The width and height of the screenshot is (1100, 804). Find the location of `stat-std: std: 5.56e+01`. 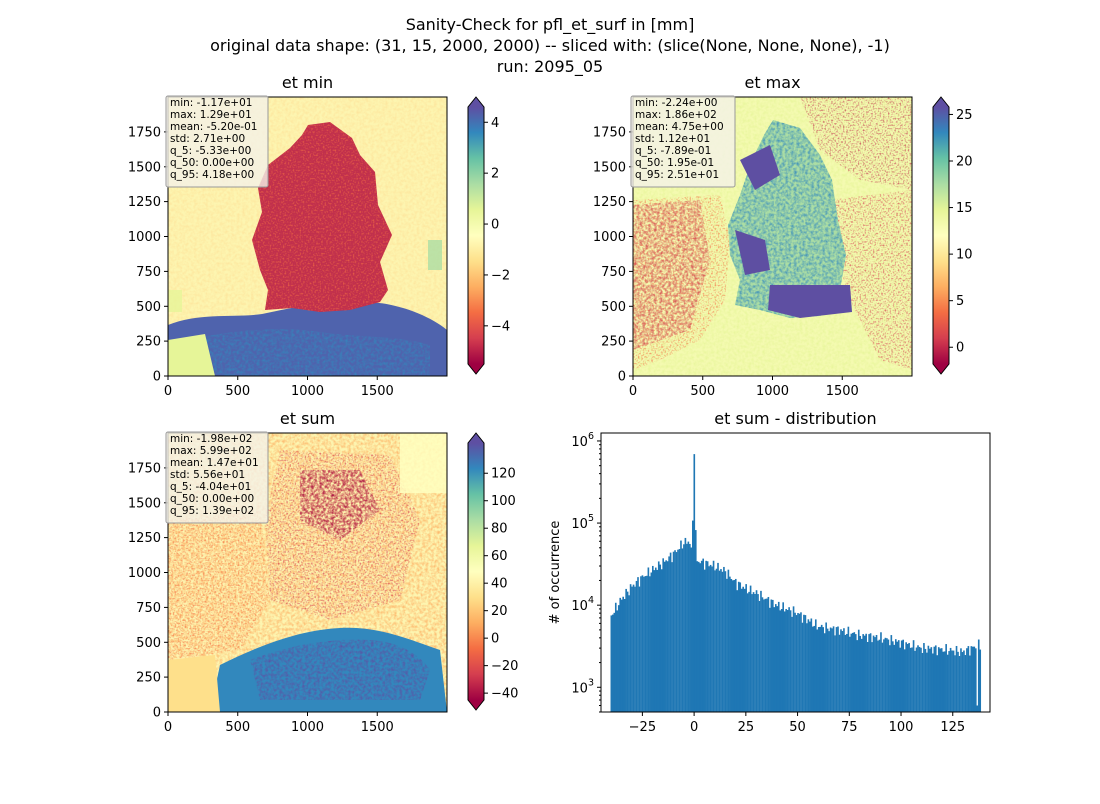

stat-std: std: 5.56e+01 is located at coordinates (207, 475).